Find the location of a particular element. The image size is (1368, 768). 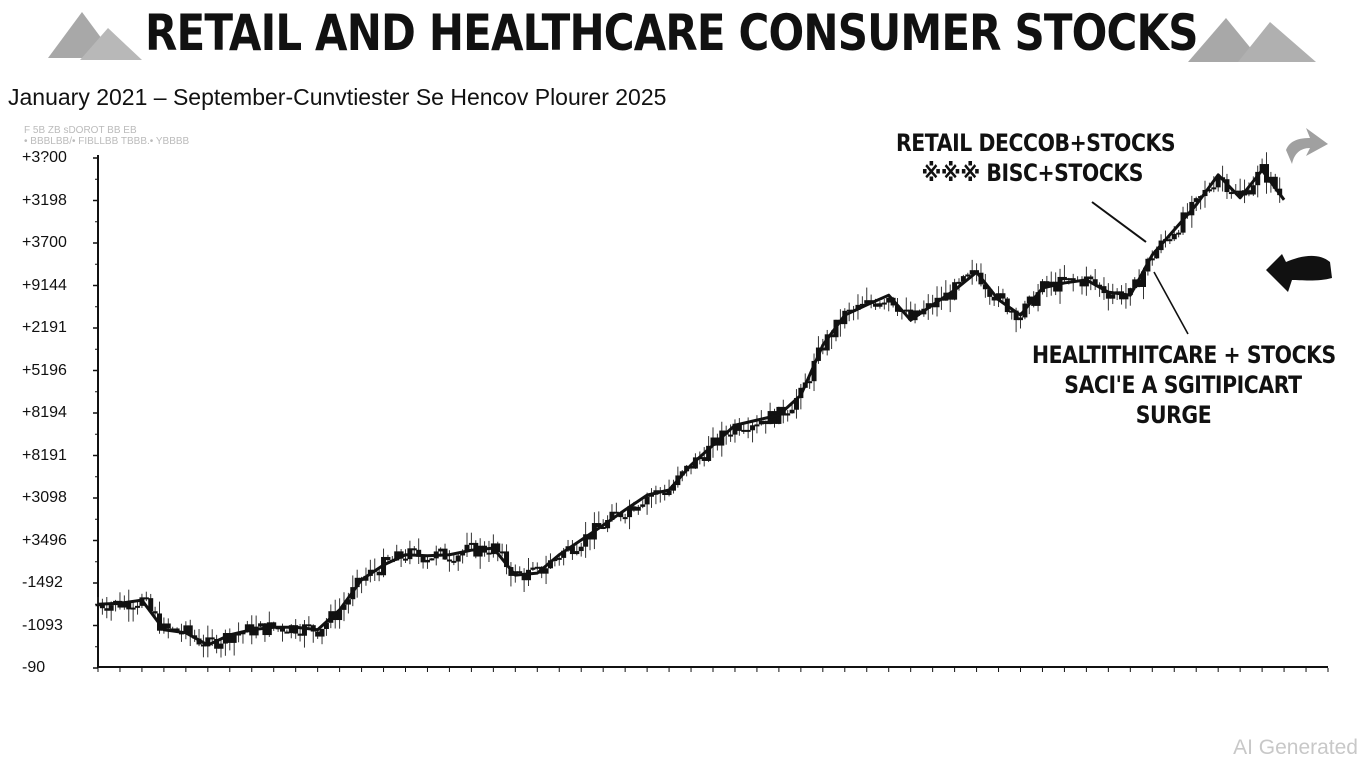

y-tick-label: +2191 is located at coordinates (44, 327).